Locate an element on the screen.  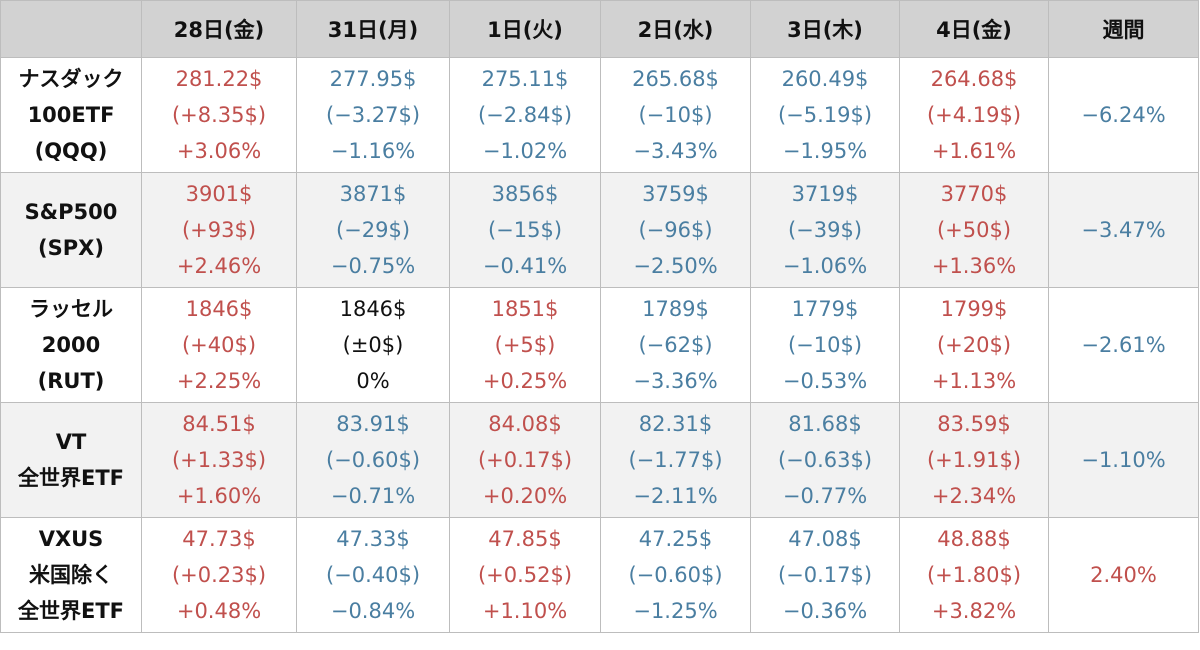
price-value: 47.73$ is located at coordinates (219, 539).